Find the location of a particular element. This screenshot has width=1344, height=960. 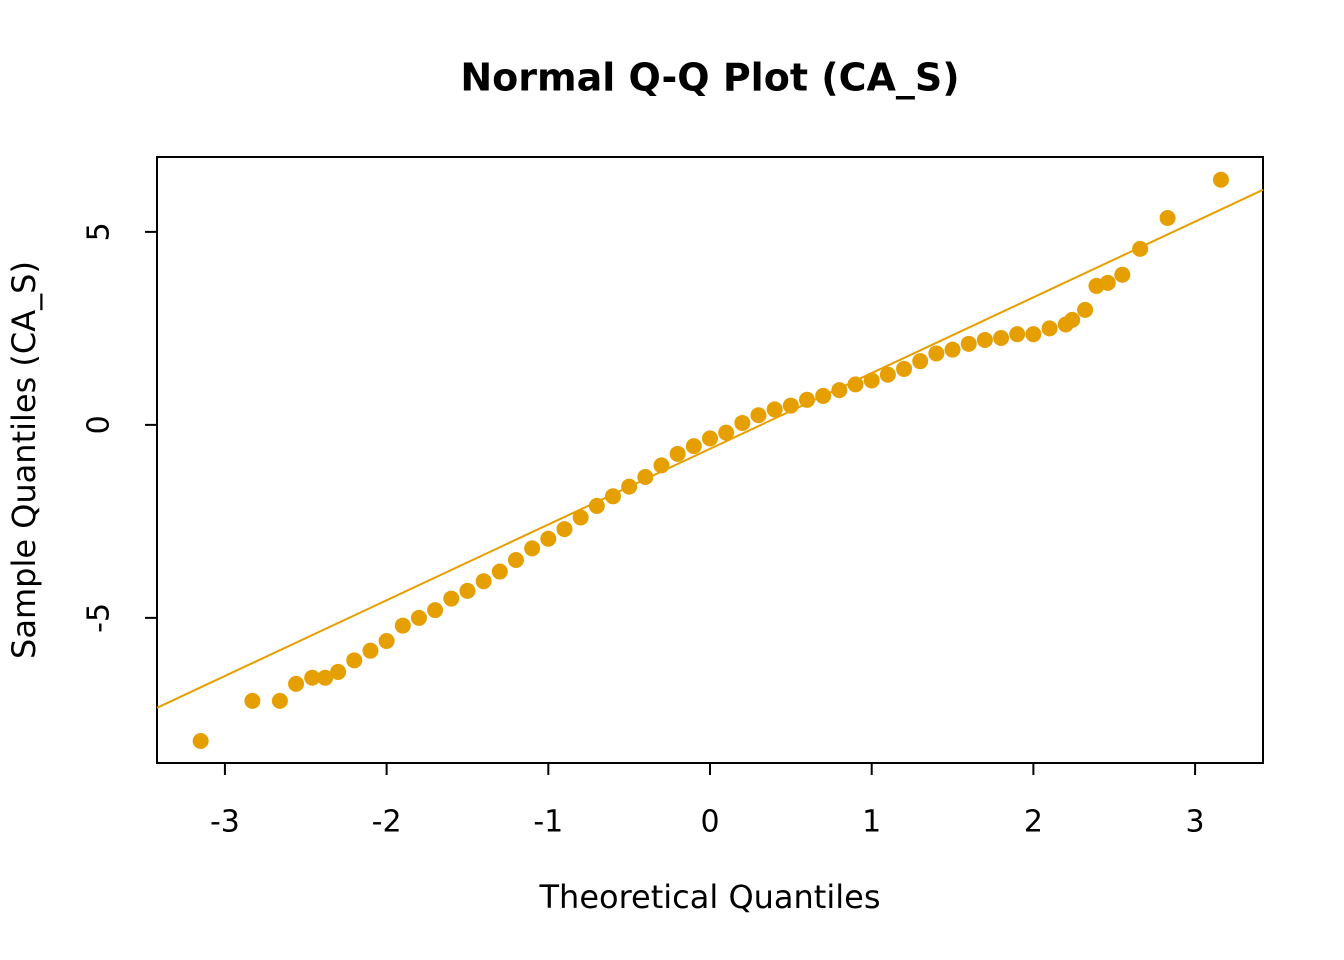

x-tick-label: -2 is located at coordinates (387, 822).